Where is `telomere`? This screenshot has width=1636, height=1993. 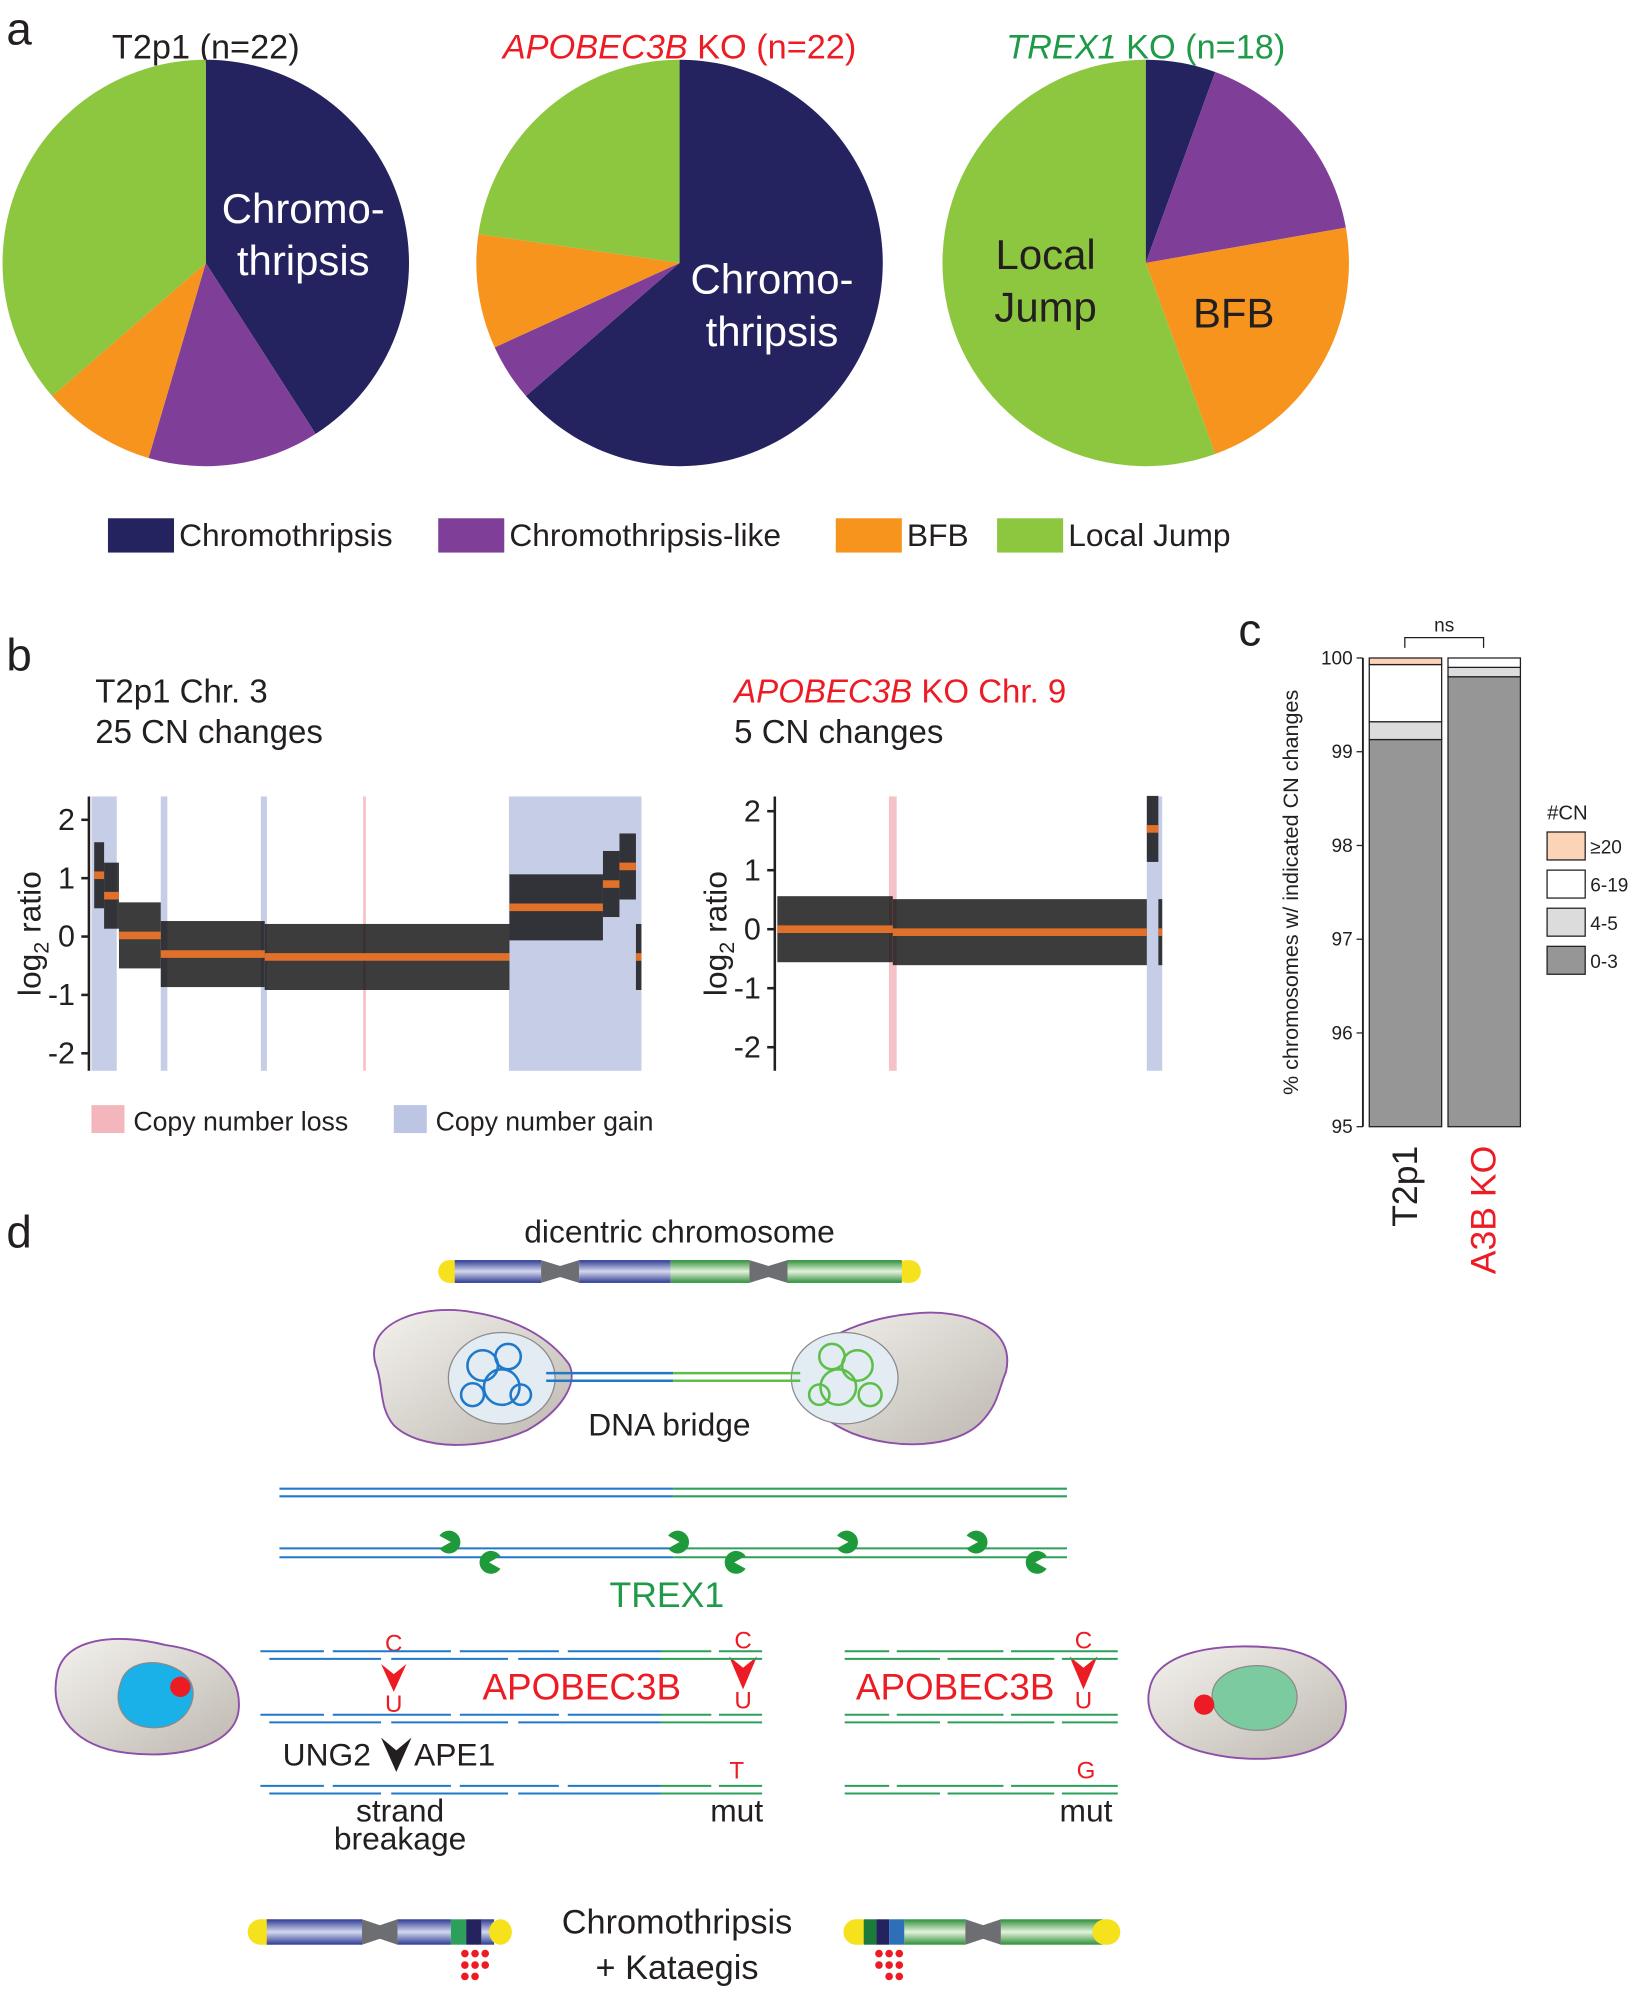 telomere is located at coordinates (500, 1932).